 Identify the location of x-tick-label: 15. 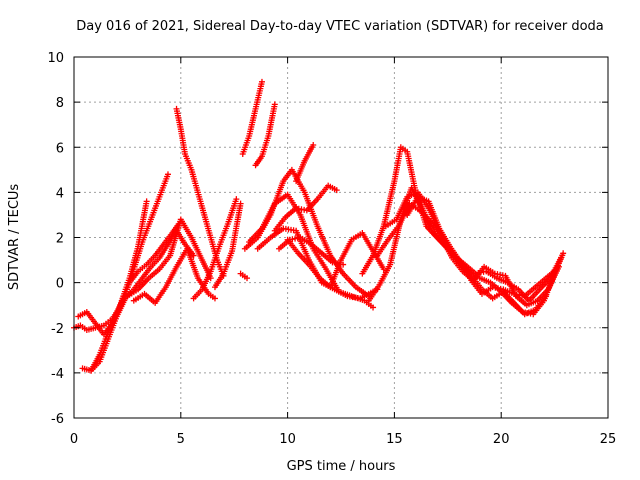
(394, 439).